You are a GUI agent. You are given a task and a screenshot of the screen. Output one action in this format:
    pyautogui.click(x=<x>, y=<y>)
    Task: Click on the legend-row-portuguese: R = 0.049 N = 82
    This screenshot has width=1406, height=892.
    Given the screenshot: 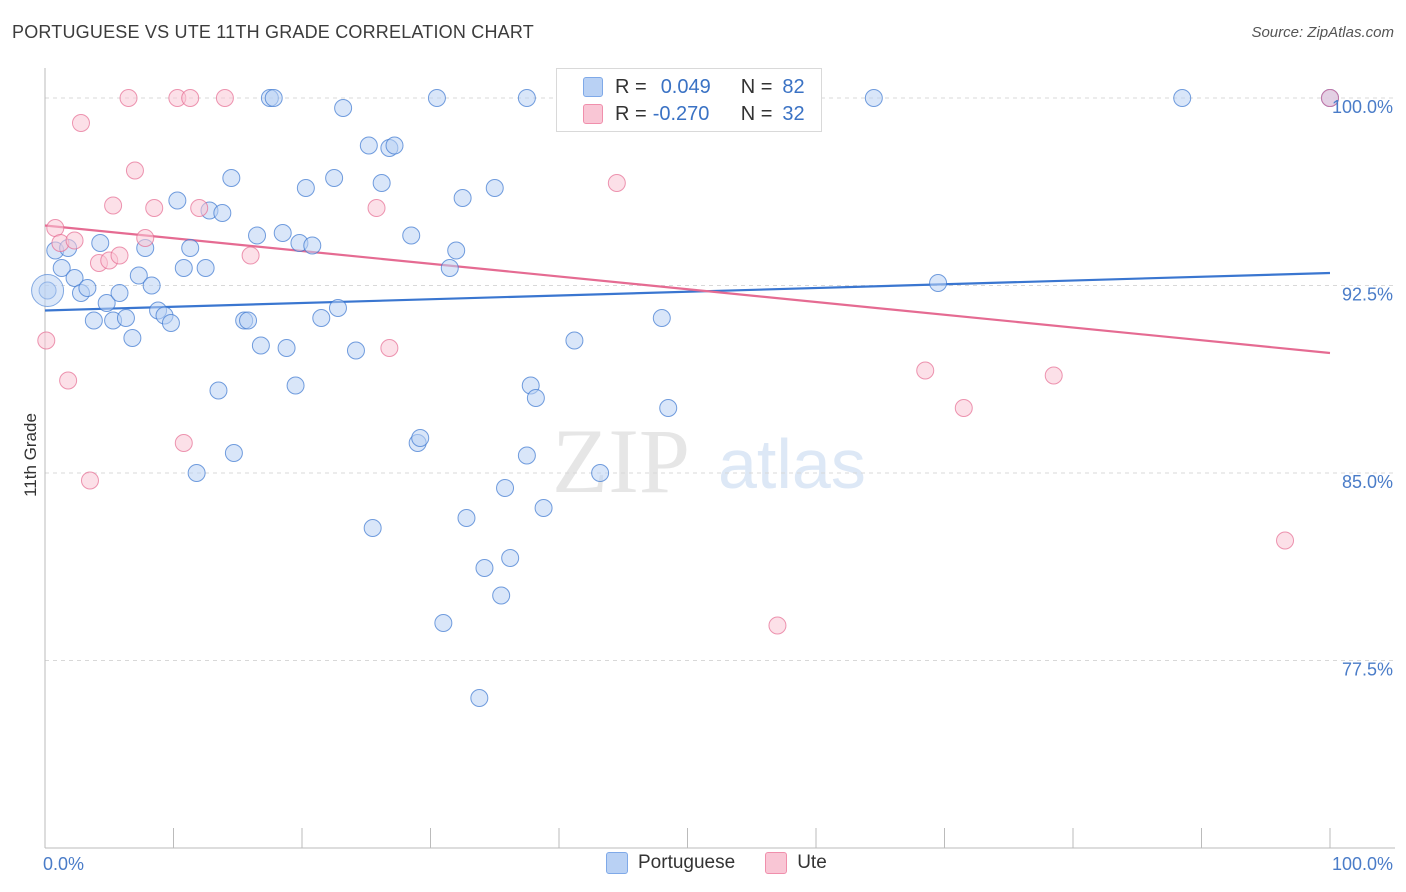 What is the action you would take?
    pyautogui.click(x=681, y=87)
    